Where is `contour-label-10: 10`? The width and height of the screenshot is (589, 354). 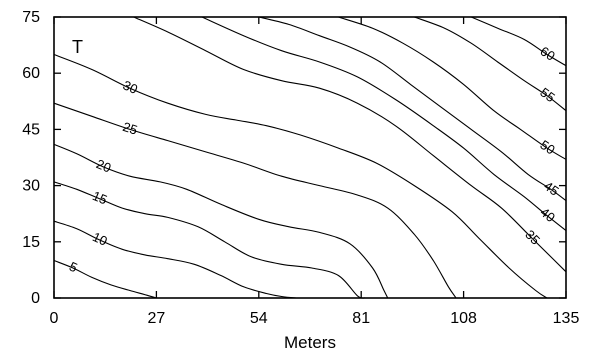 contour-label-10: 10 is located at coordinates (99, 239).